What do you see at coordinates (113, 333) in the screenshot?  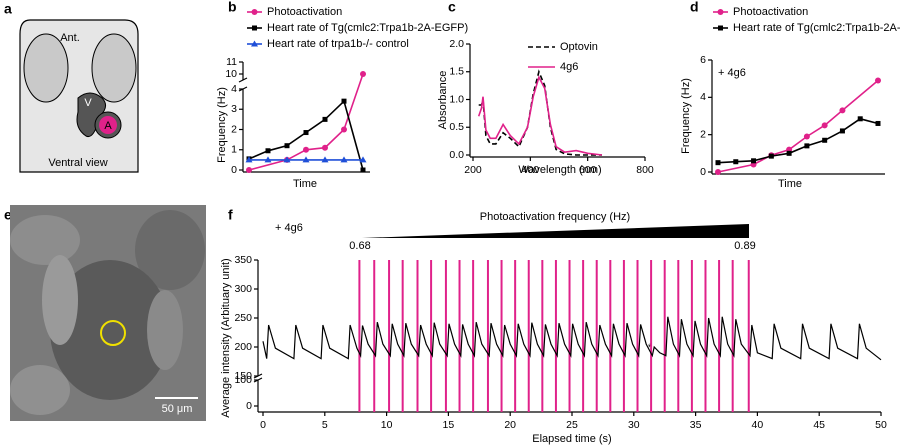 I see `roi-circle` at bounding box center [113, 333].